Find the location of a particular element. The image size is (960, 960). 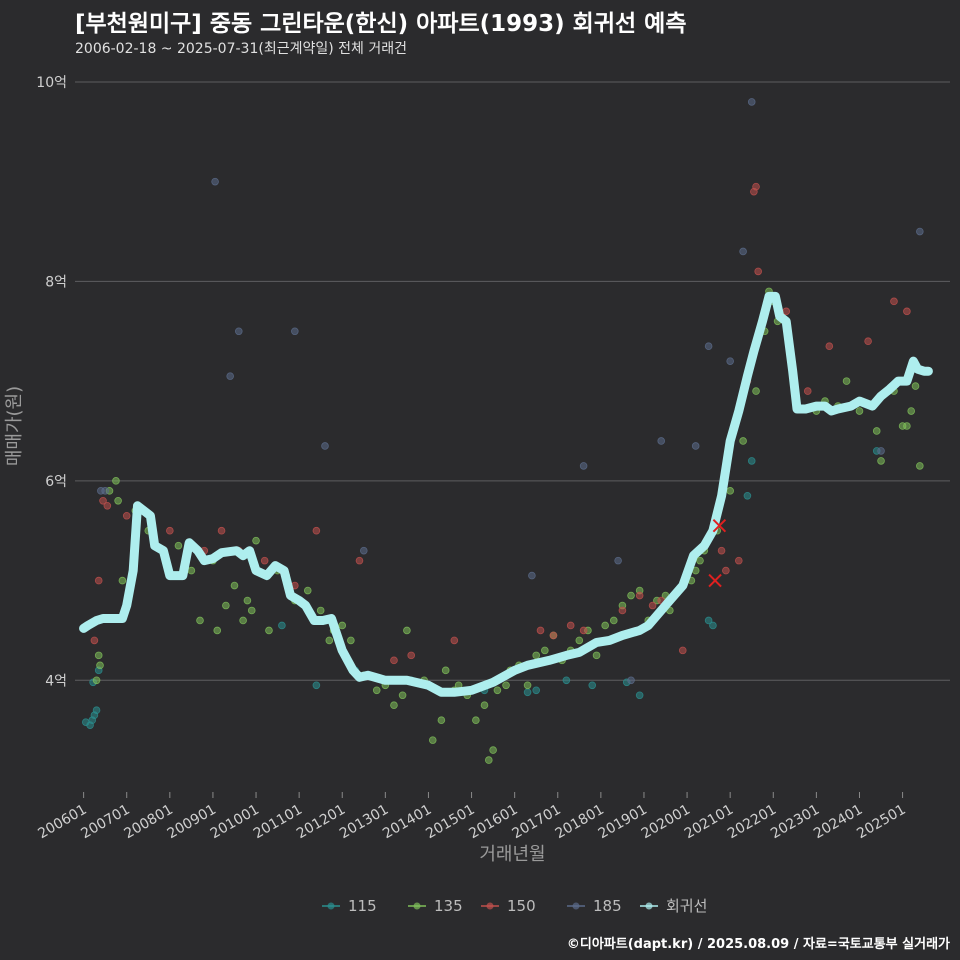

x-tick-label: 201301 is located at coordinates (364, 822).